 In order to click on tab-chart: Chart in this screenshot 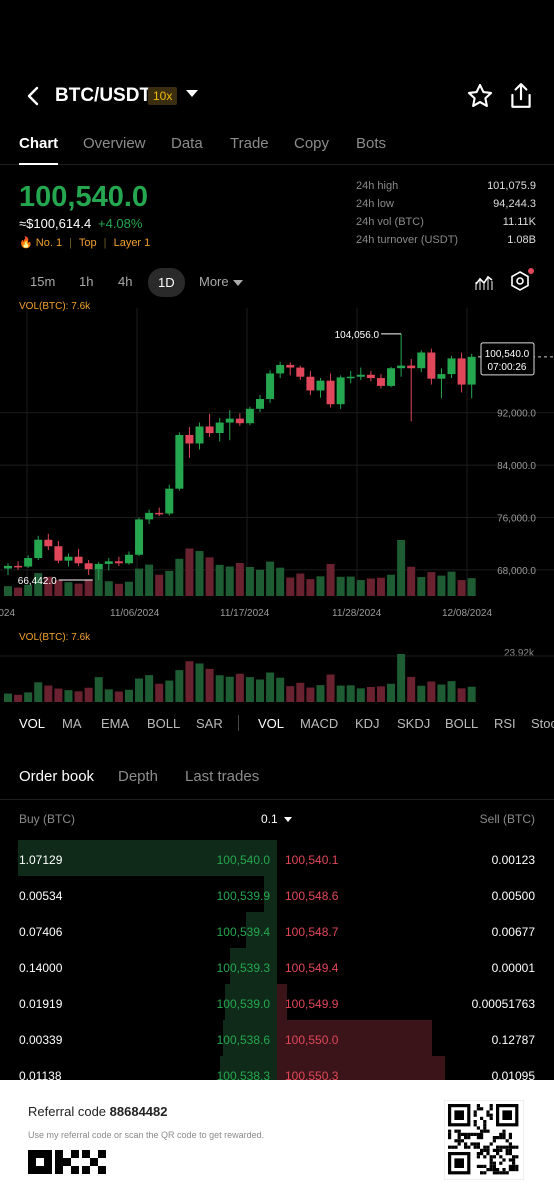, I will do `click(39, 150)`.